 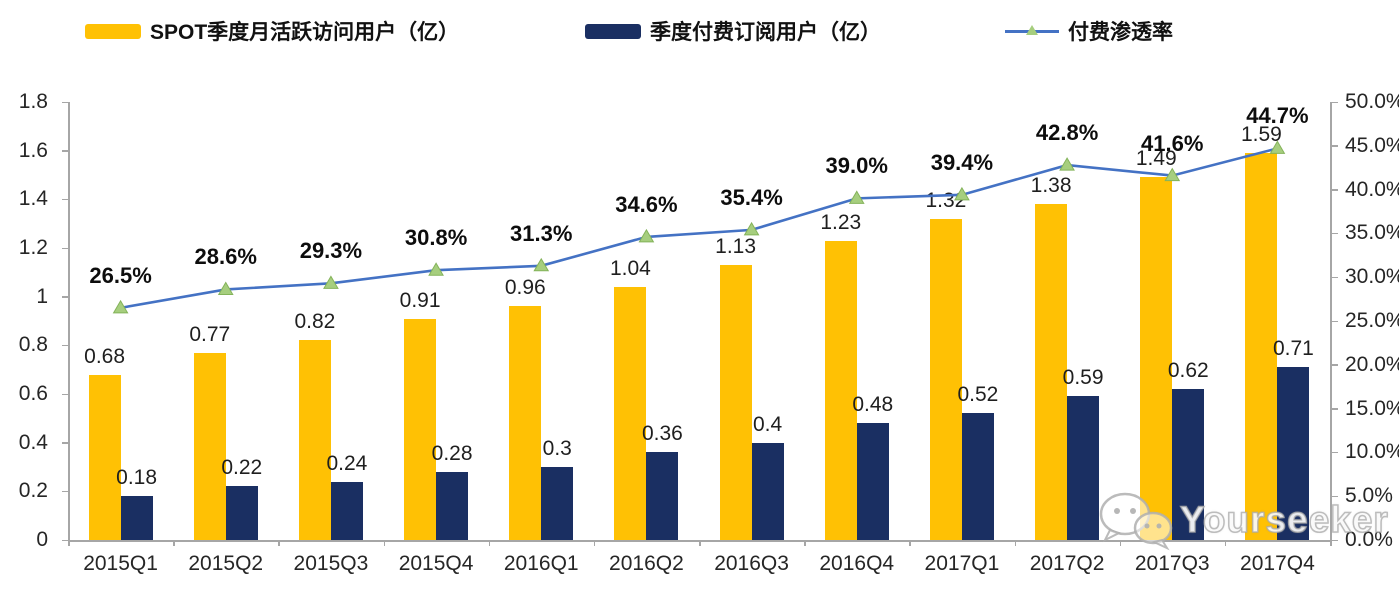 I want to click on mau-value-label: 0.91, so click(x=420, y=300).